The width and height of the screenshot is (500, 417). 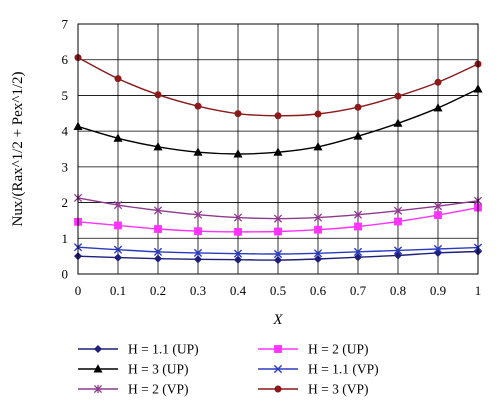 What do you see at coordinates (65, 202) in the screenshot?
I see `y-tick-label: 2` at bounding box center [65, 202].